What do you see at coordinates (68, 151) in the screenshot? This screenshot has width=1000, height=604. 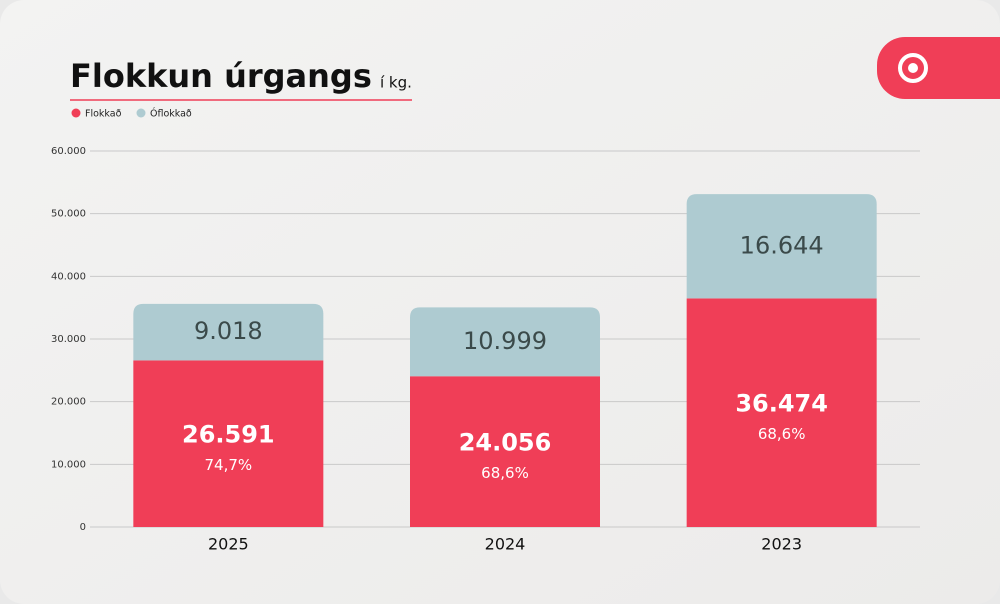 I see `y-tick-label: 60.000` at bounding box center [68, 151].